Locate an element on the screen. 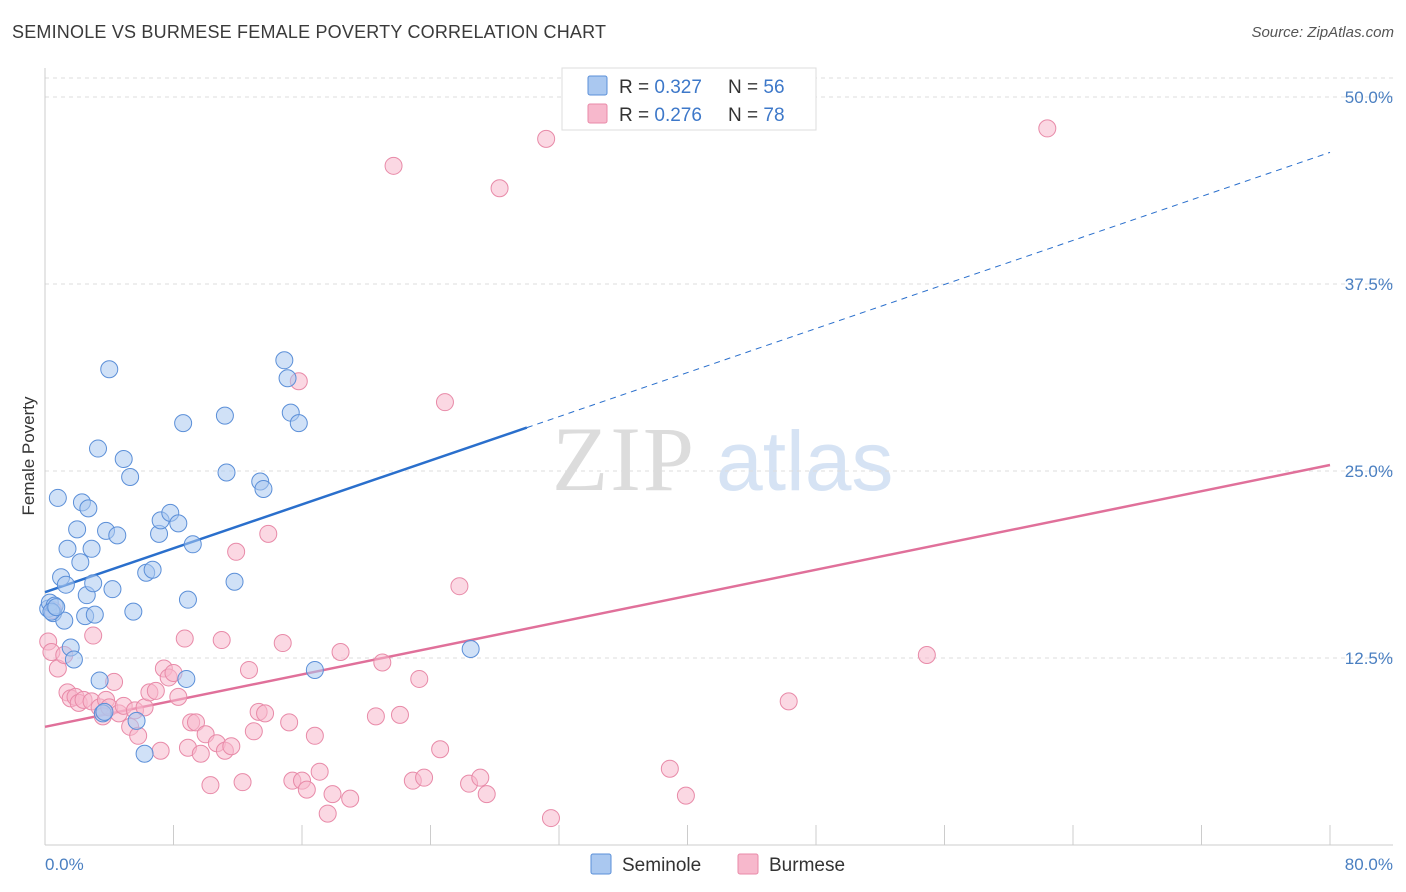 This screenshot has height=892, width=1406. x-tick-label: 80.0% is located at coordinates (1369, 864).